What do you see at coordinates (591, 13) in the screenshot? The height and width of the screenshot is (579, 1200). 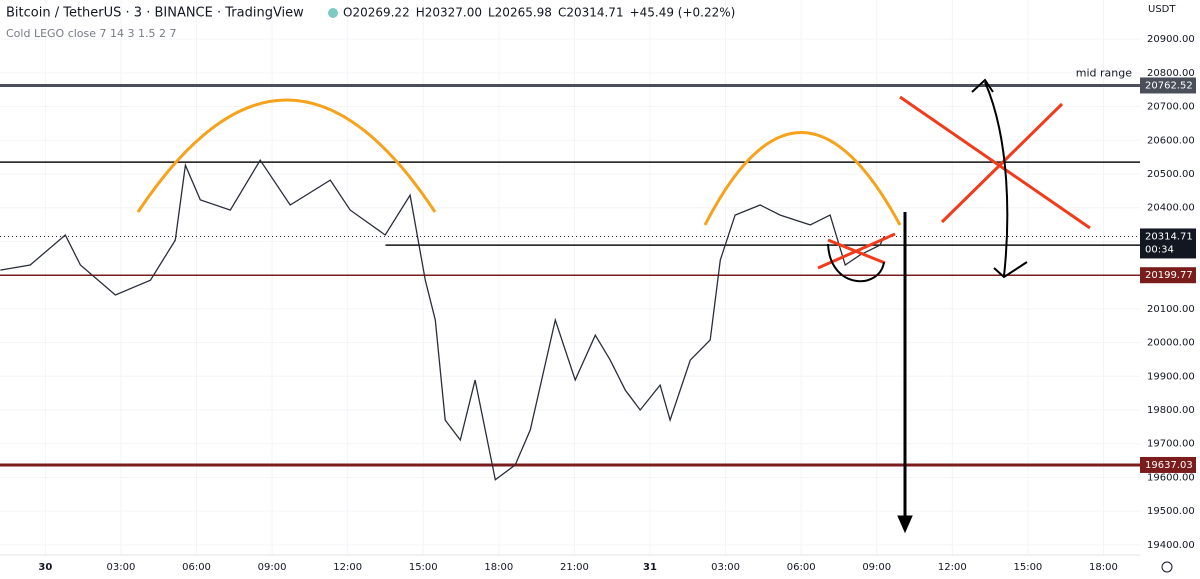 I see `ohlc-value: C20314.71` at bounding box center [591, 13].